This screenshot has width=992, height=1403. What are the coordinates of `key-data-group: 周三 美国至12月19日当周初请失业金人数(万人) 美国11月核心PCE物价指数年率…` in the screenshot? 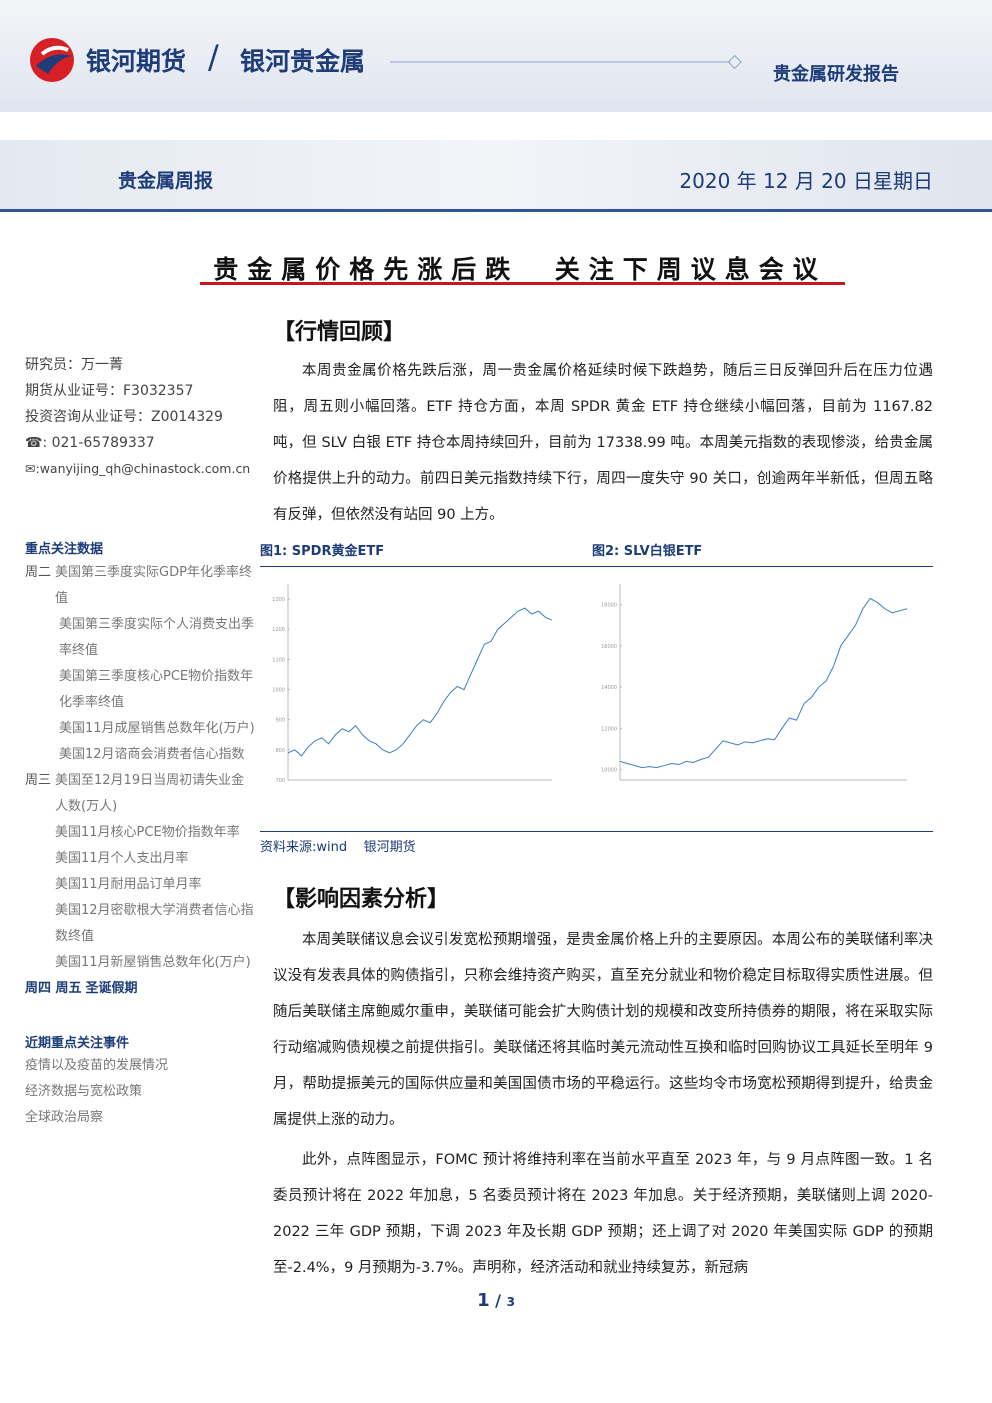 It's located at (141, 872).